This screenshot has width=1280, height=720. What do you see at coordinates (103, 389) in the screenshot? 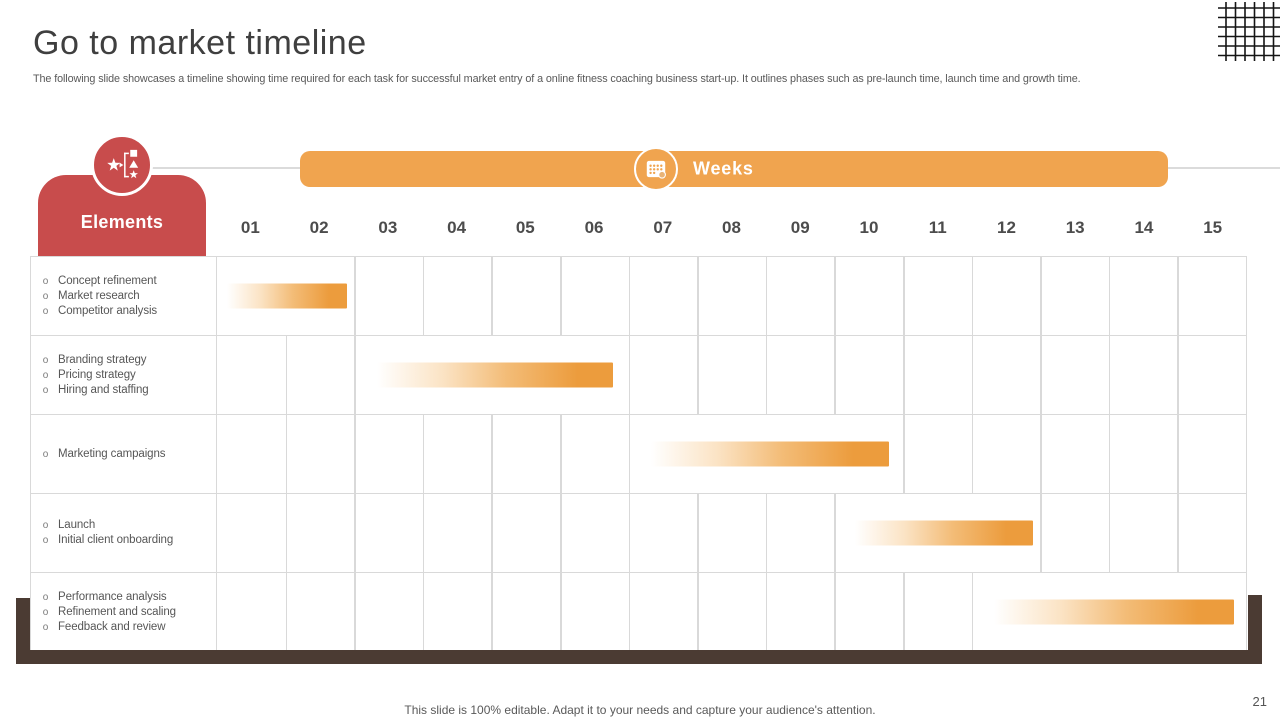
I see `task-label: Hiring and staffing` at bounding box center [103, 389].